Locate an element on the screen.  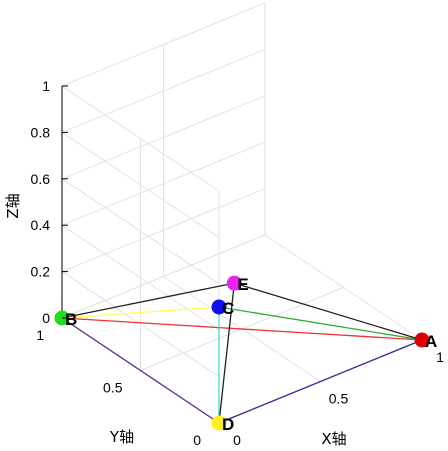
z-tick-label: 0.4 is located at coordinates (41, 225).